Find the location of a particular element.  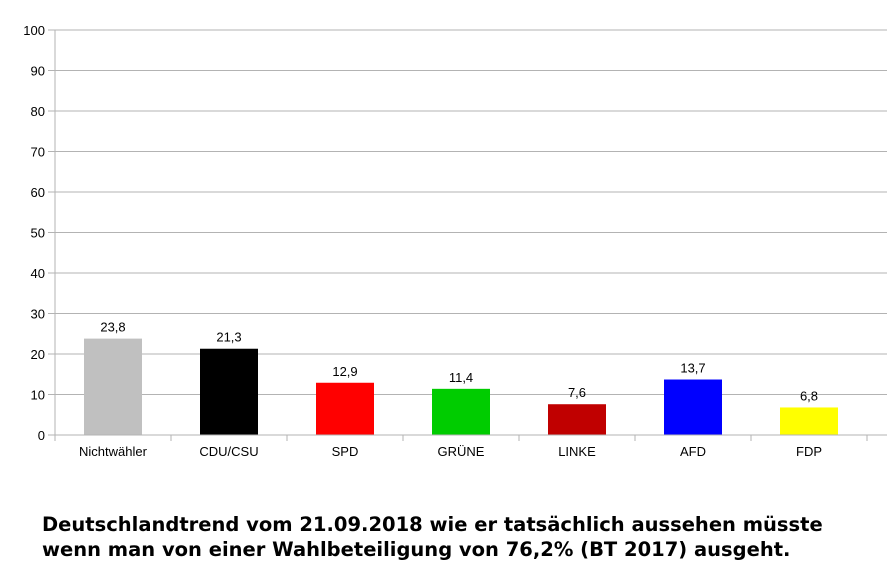

bar-afd is located at coordinates (693, 407).